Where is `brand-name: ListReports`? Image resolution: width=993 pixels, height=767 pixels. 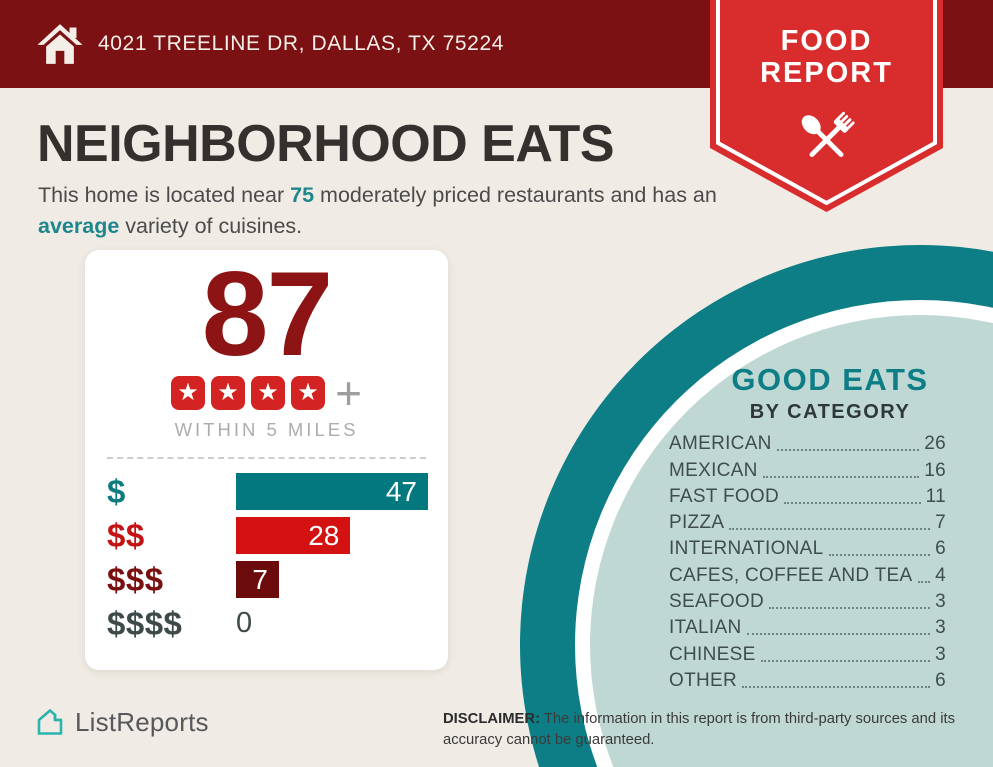
brand-name: ListReports is located at coordinates (142, 721).